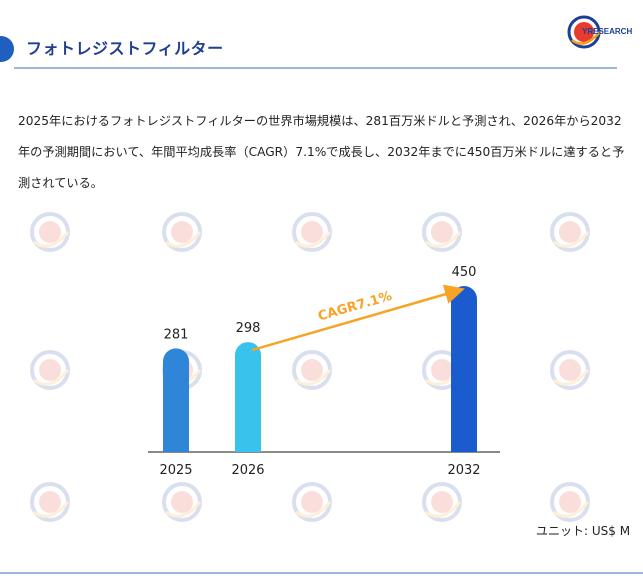  I want to click on cagr-arrow, so click(358, 318).